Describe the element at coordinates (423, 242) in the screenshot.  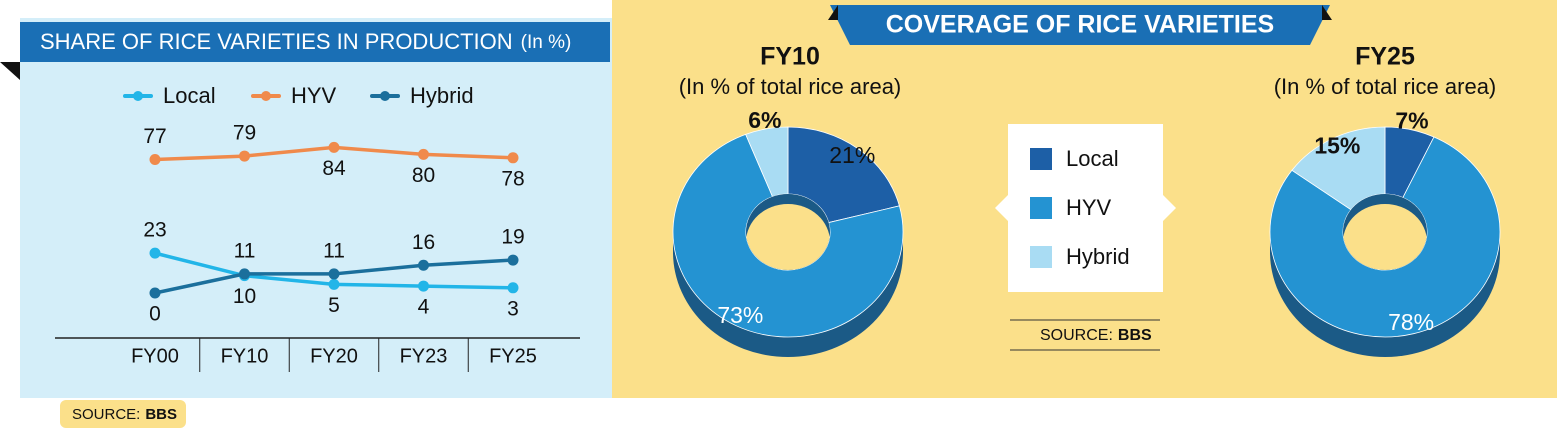
I see `data-label: 16` at that location.